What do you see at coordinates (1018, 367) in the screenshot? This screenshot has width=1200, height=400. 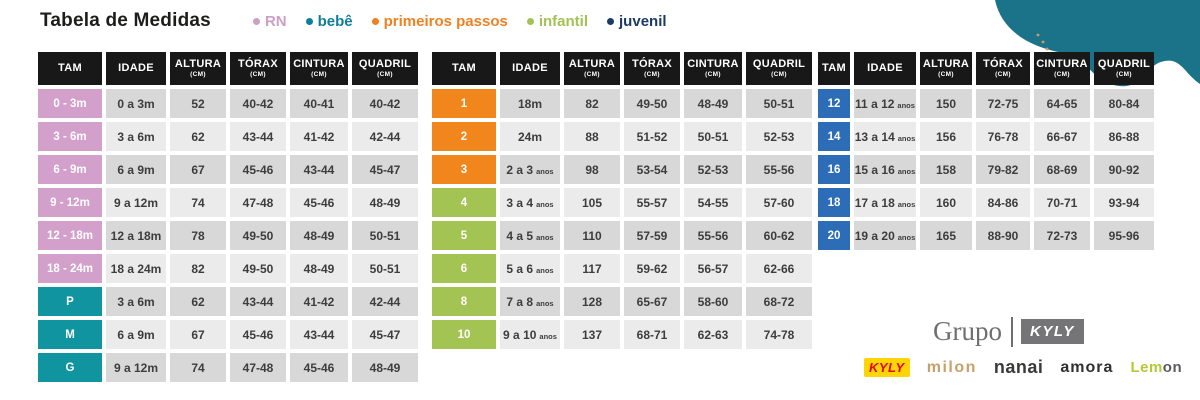 I see `nanai-brand-logo: nanai` at bounding box center [1018, 367].